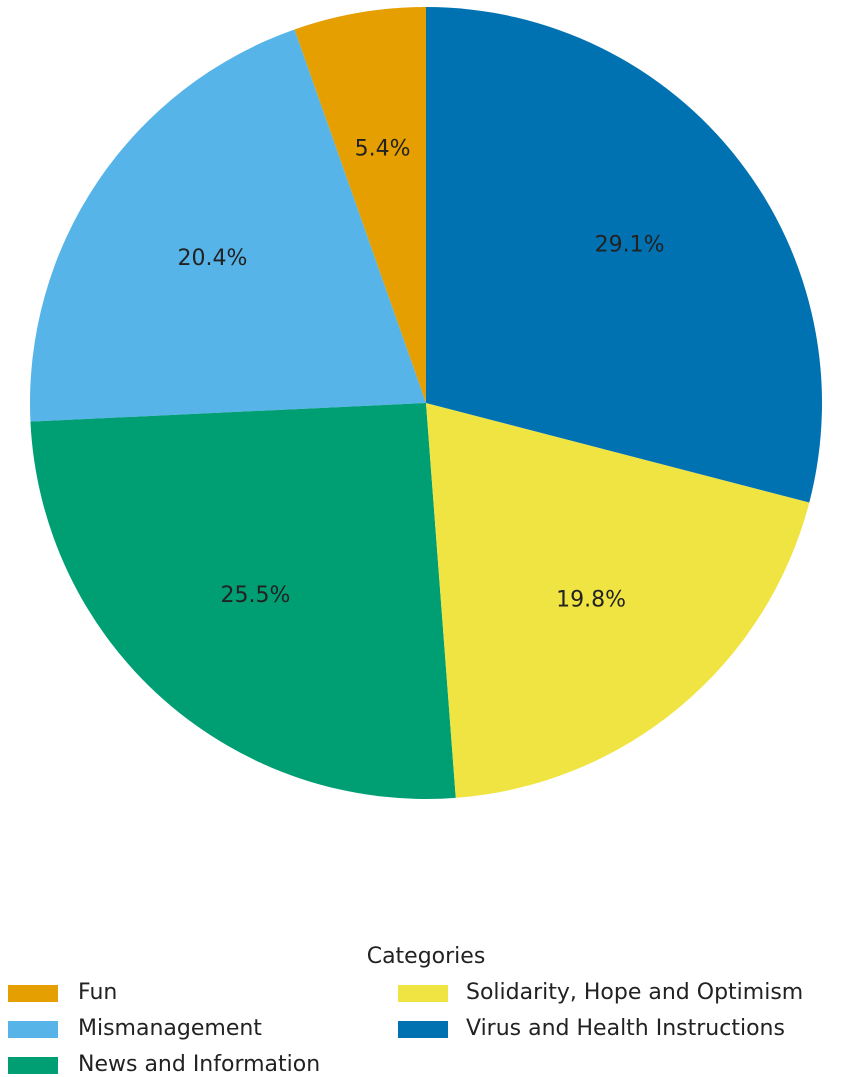  I want to click on slice-label: 5.4%, so click(383, 148).